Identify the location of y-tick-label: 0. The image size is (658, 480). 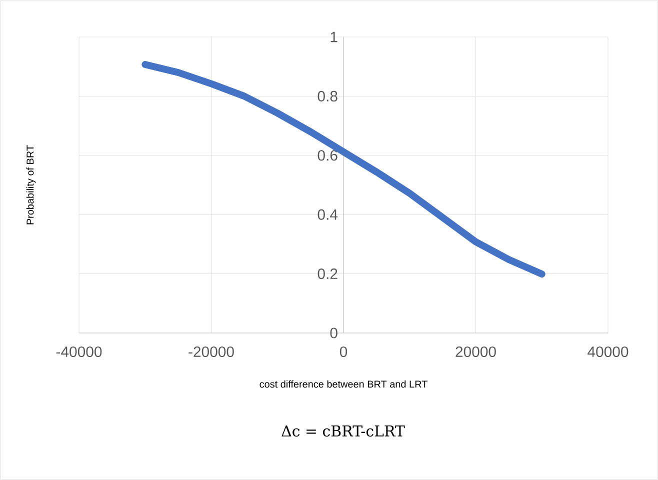
(334, 333).